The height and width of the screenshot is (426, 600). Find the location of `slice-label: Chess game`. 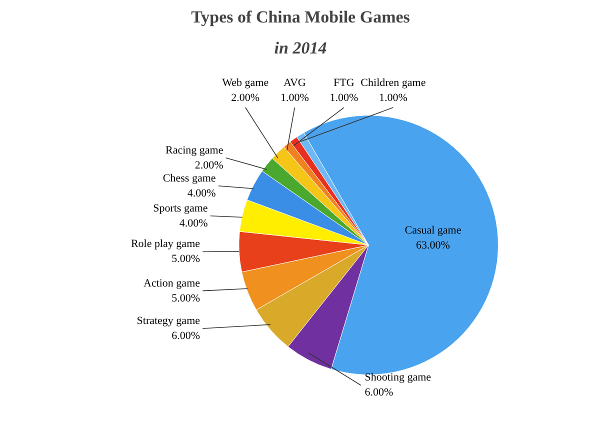

slice-label: Chess game is located at coordinates (189, 178).